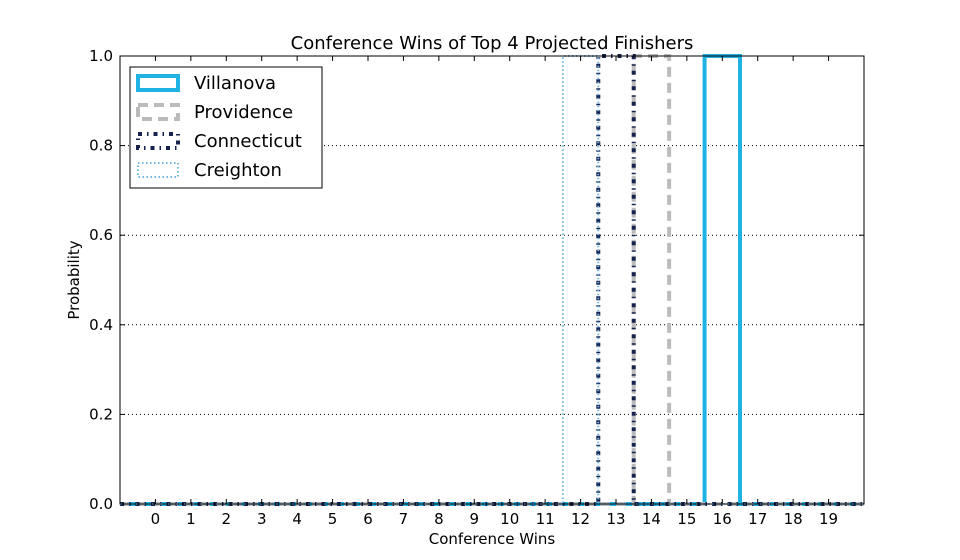  I want to click on x-tick-label: 17, so click(757, 519).